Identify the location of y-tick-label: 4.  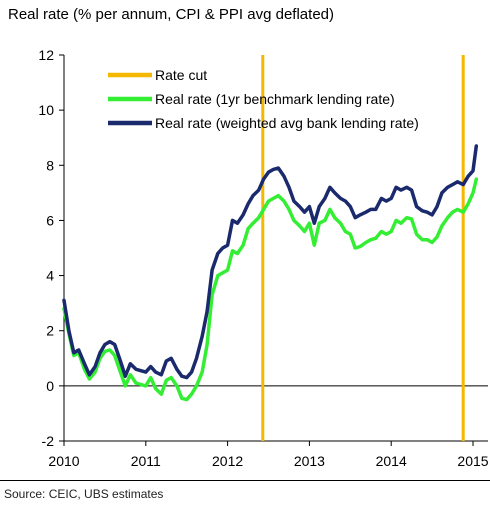
(50, 276).